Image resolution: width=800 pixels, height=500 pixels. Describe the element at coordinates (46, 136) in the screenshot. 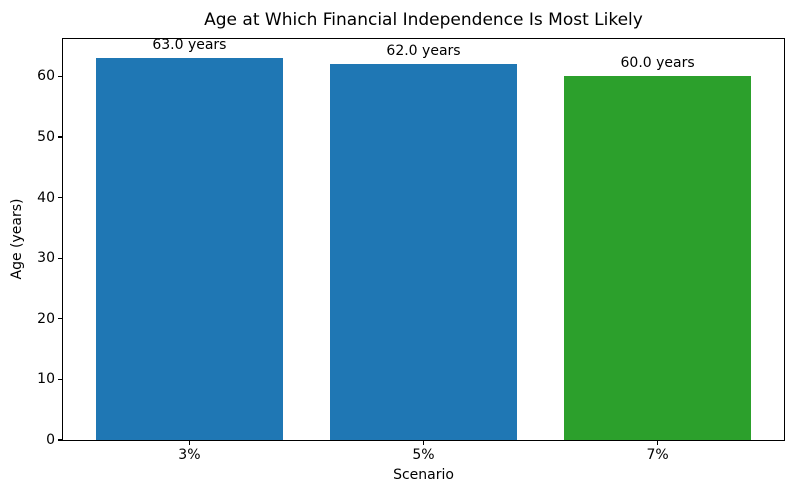

I see `y-tick-label: 50` at that location.